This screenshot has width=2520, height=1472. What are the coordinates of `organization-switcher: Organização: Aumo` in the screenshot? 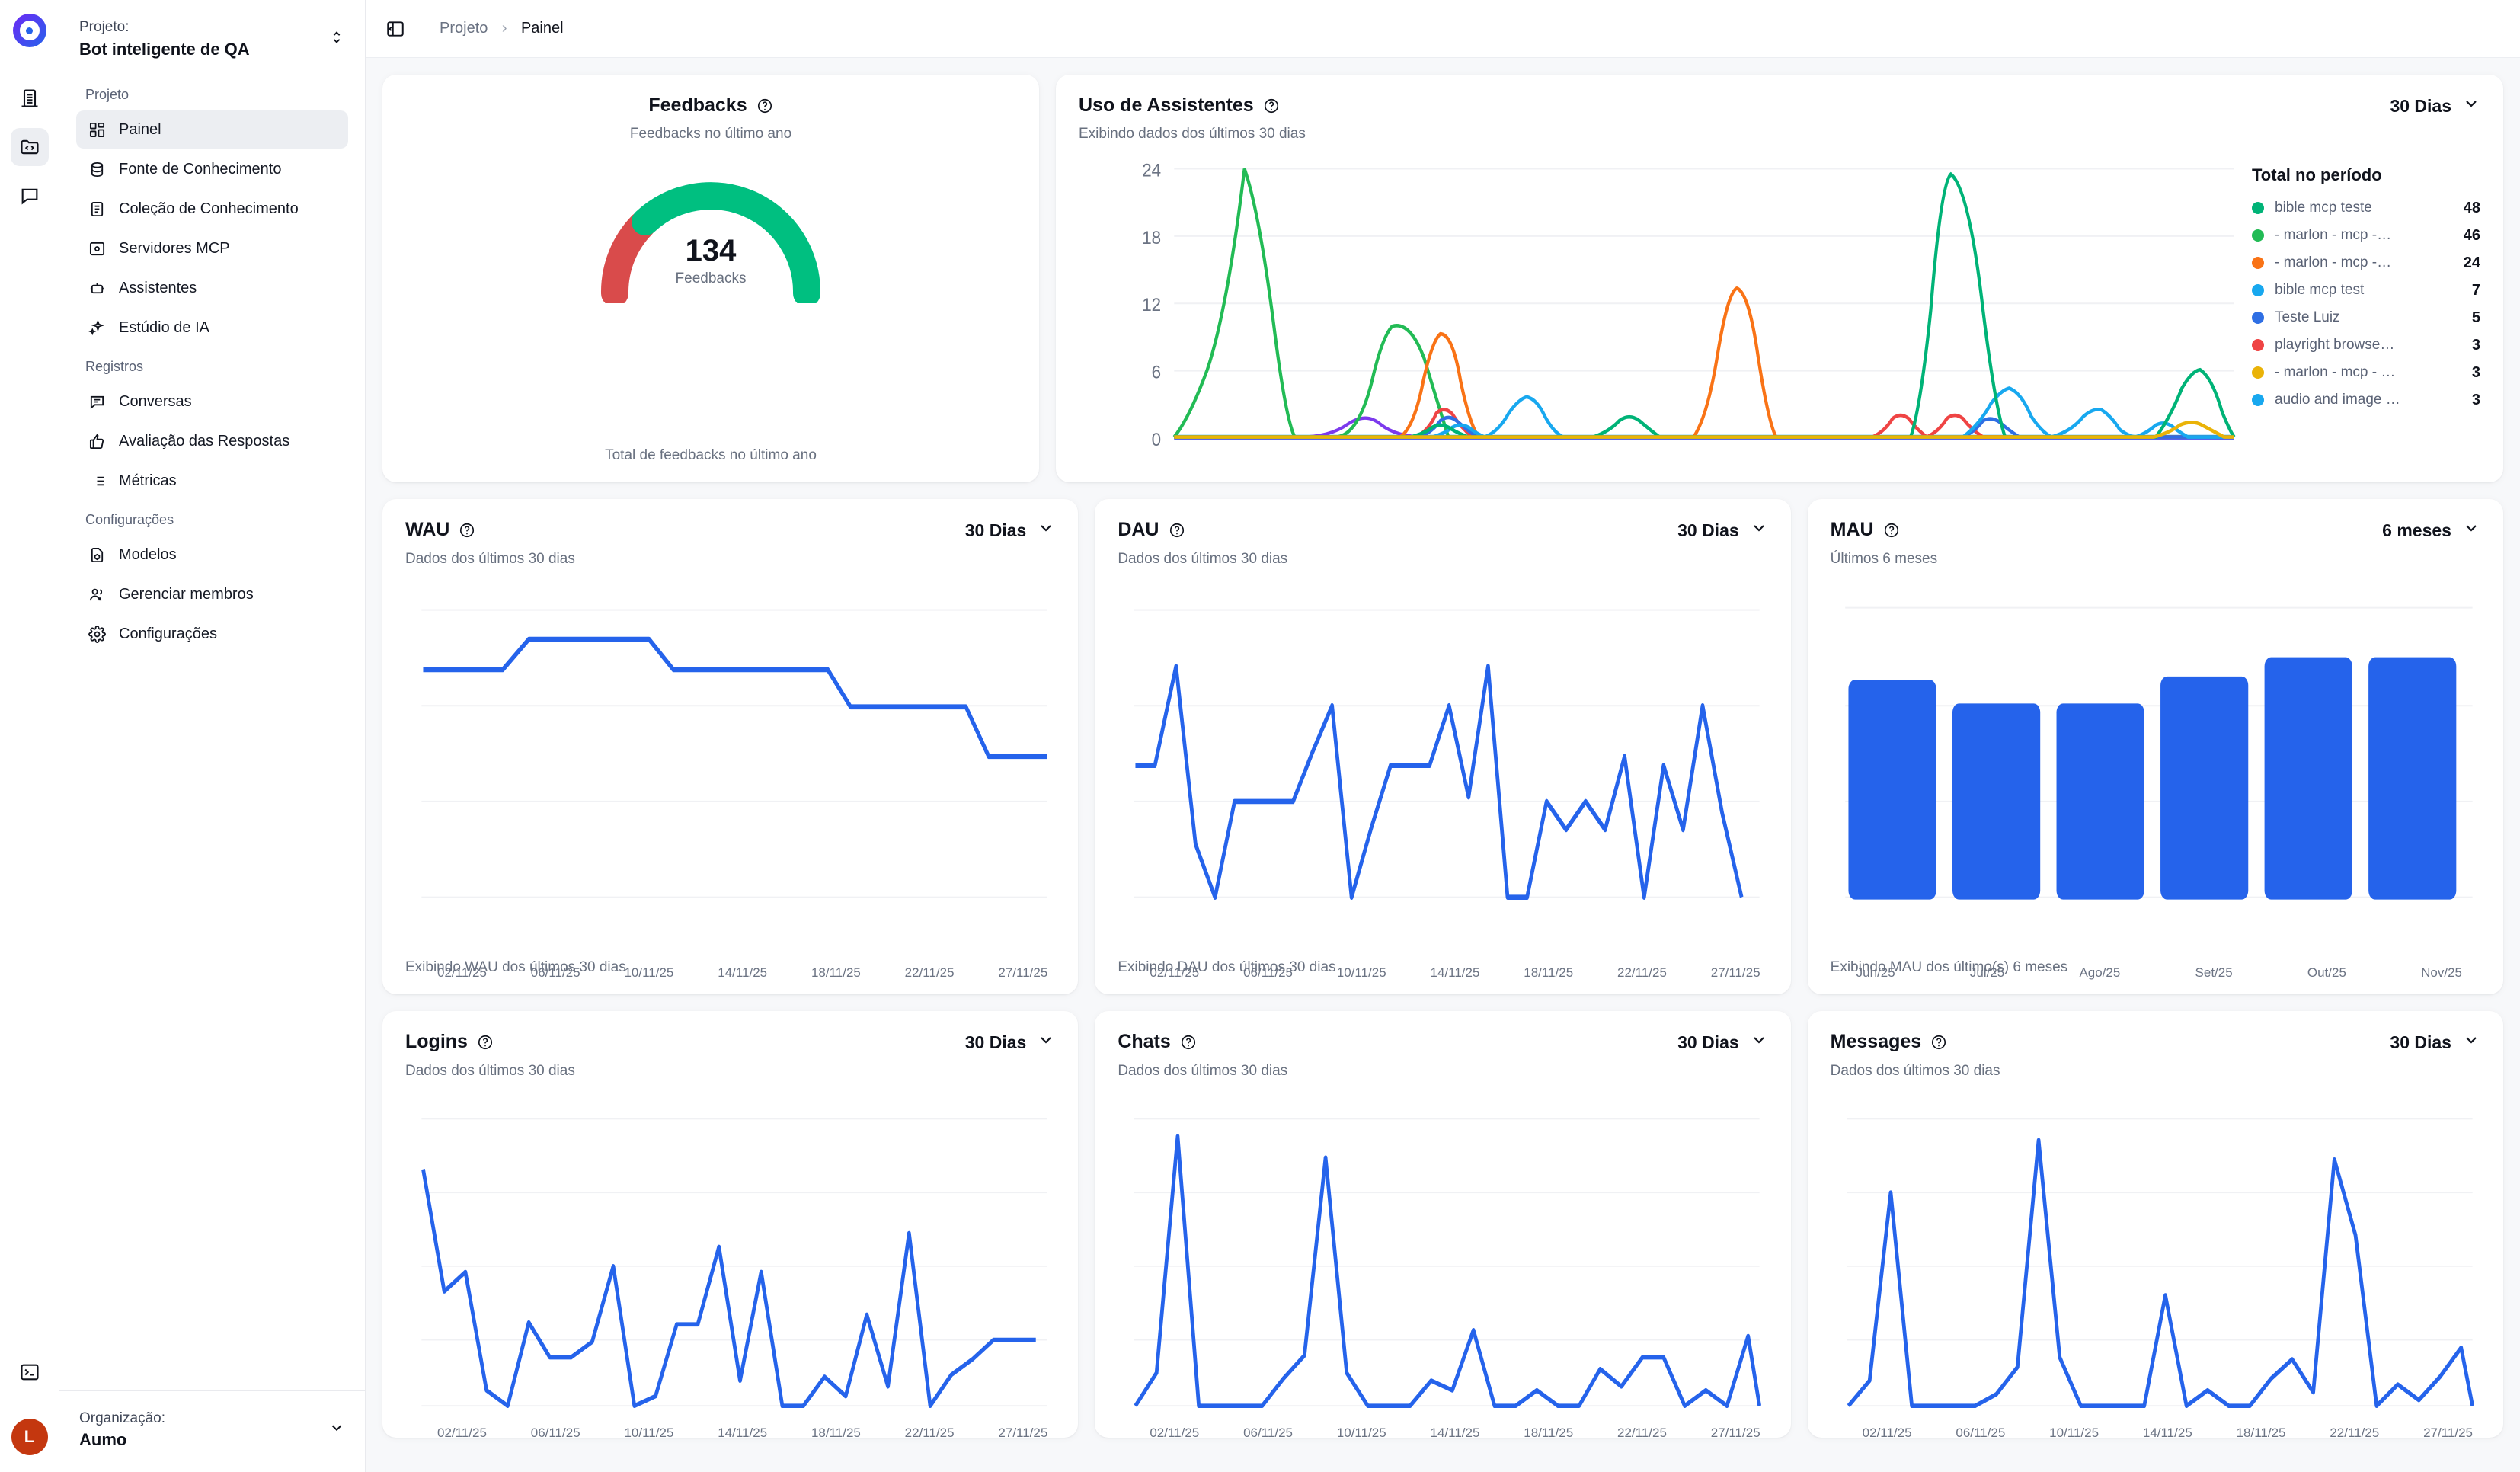 It's located at (212, 1431).